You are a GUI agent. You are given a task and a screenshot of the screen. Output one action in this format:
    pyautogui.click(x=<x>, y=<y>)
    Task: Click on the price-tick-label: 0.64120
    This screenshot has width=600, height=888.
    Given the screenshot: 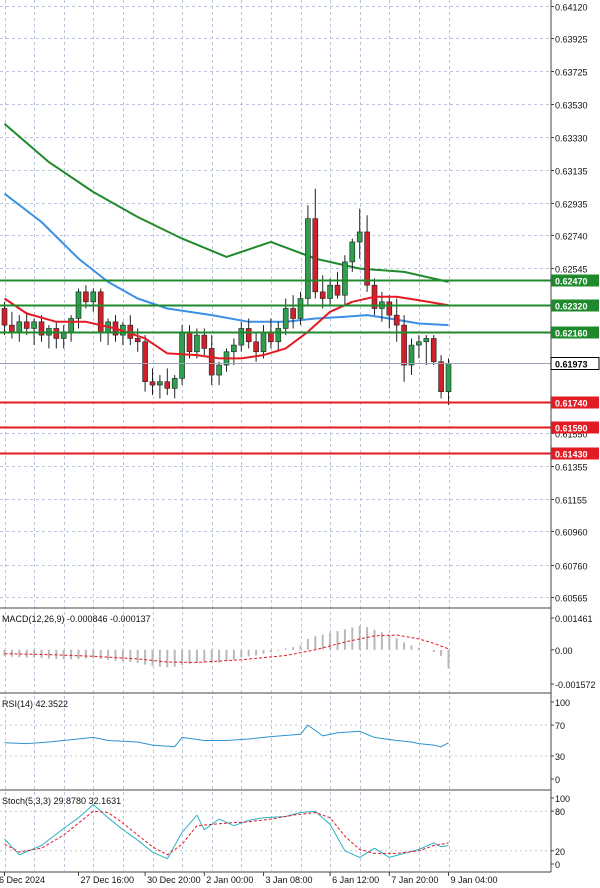 What is the action you would take?
    pyautogui.click(x=571, y=8)
    